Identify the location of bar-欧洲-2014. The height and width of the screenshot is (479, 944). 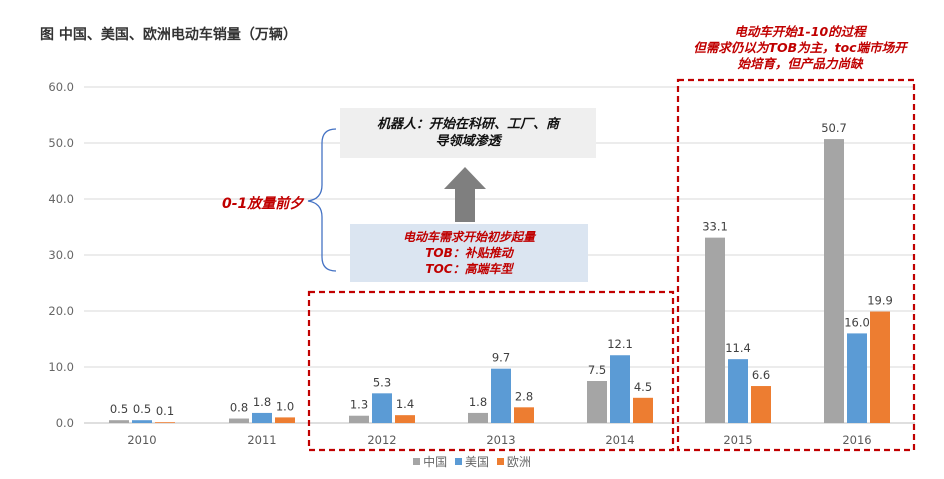
(643, 410).